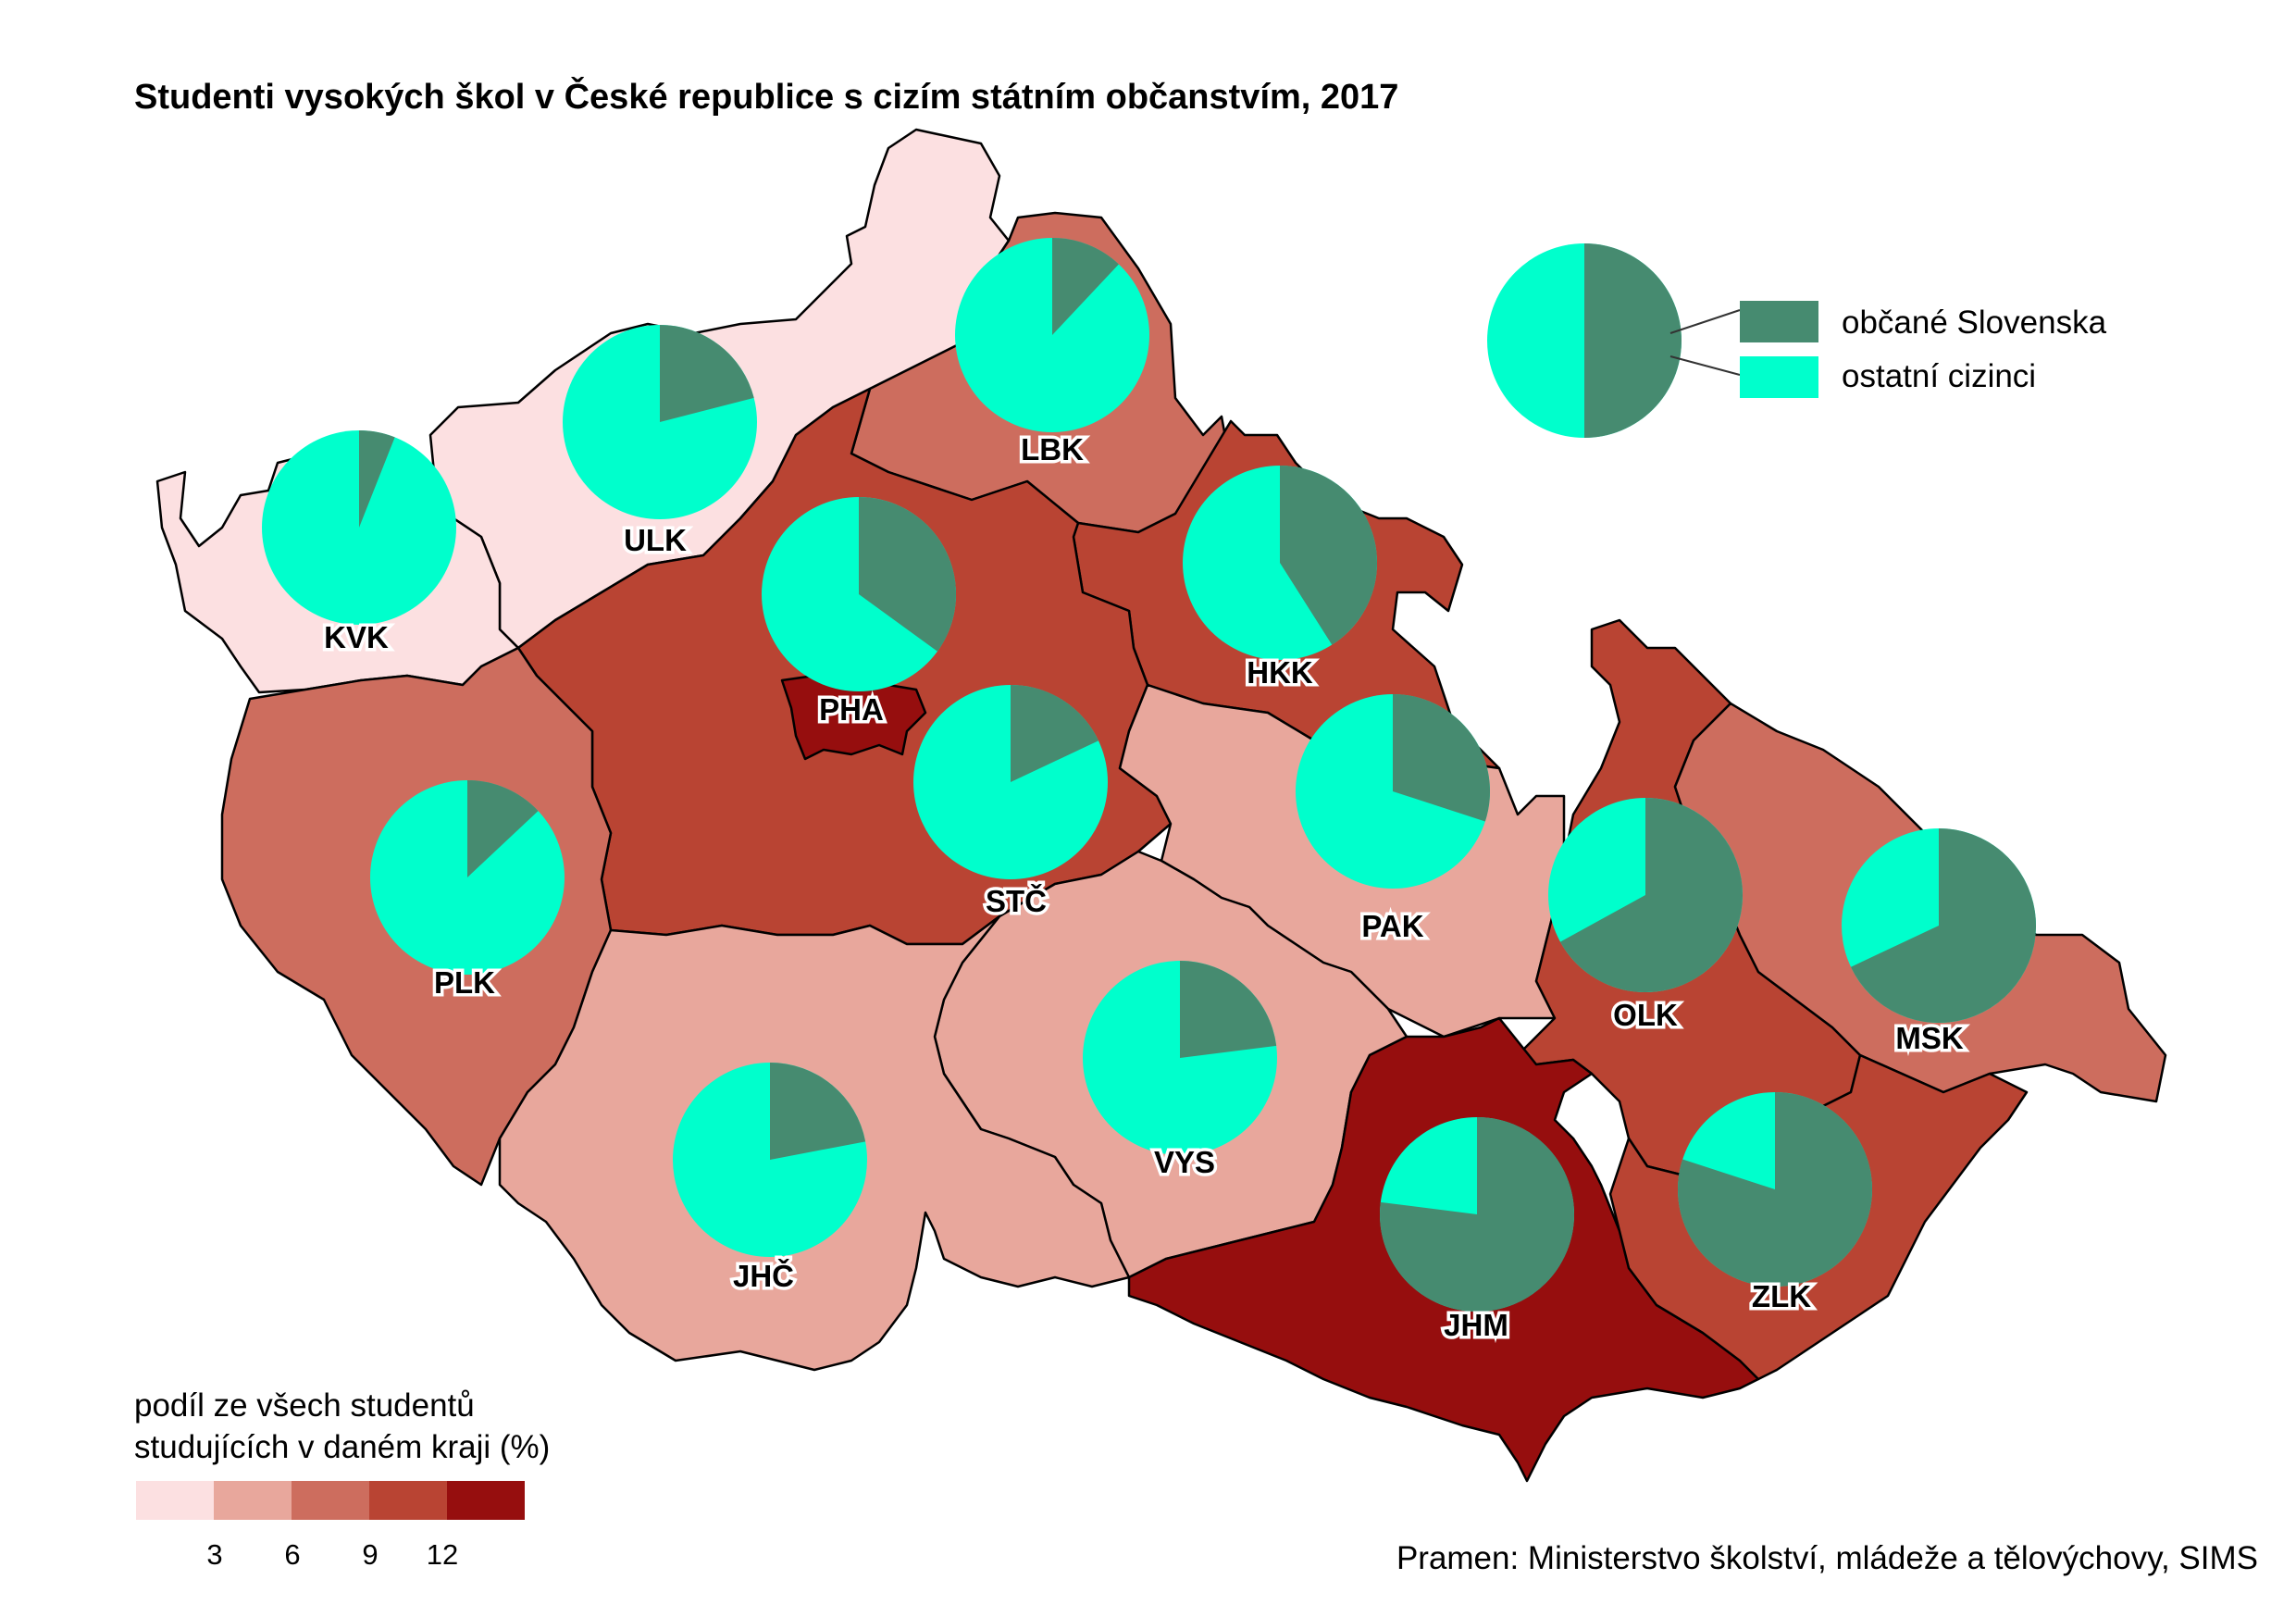 This screenshot has width=2296, height=1617. I want to click on region-label-pak: PAK, so click(1392, 926).